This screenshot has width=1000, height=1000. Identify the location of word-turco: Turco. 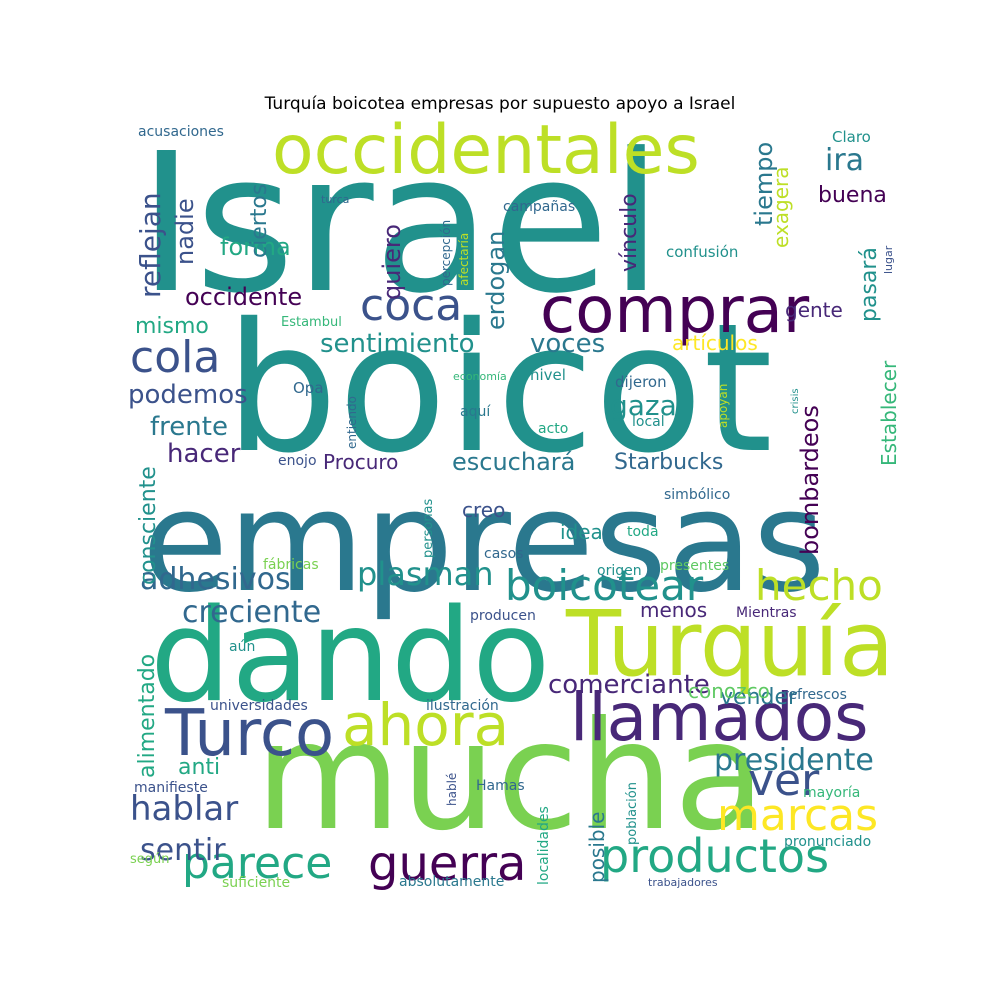
(249, 734).